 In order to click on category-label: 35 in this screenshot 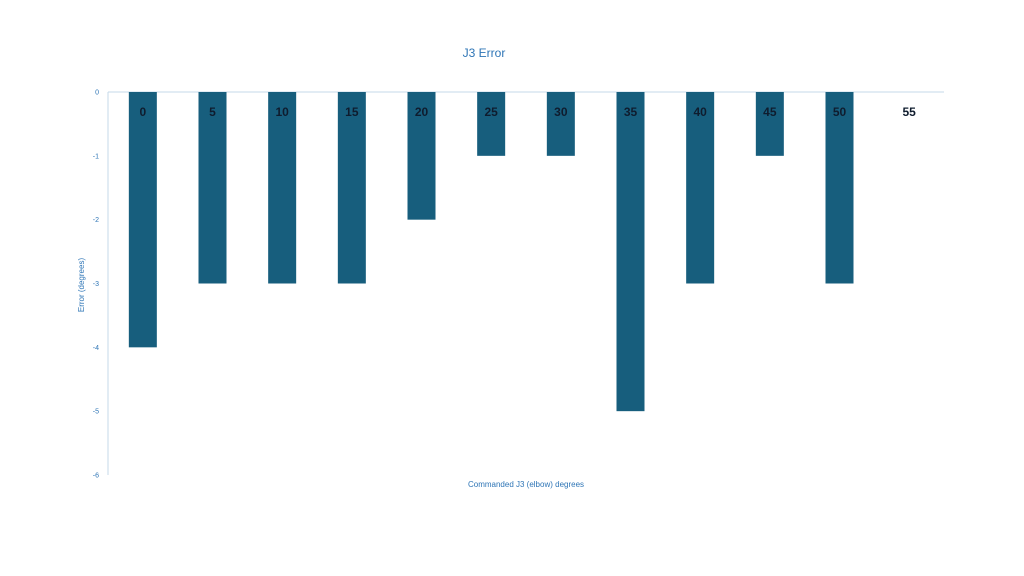, I will do `click(631, 112)`.